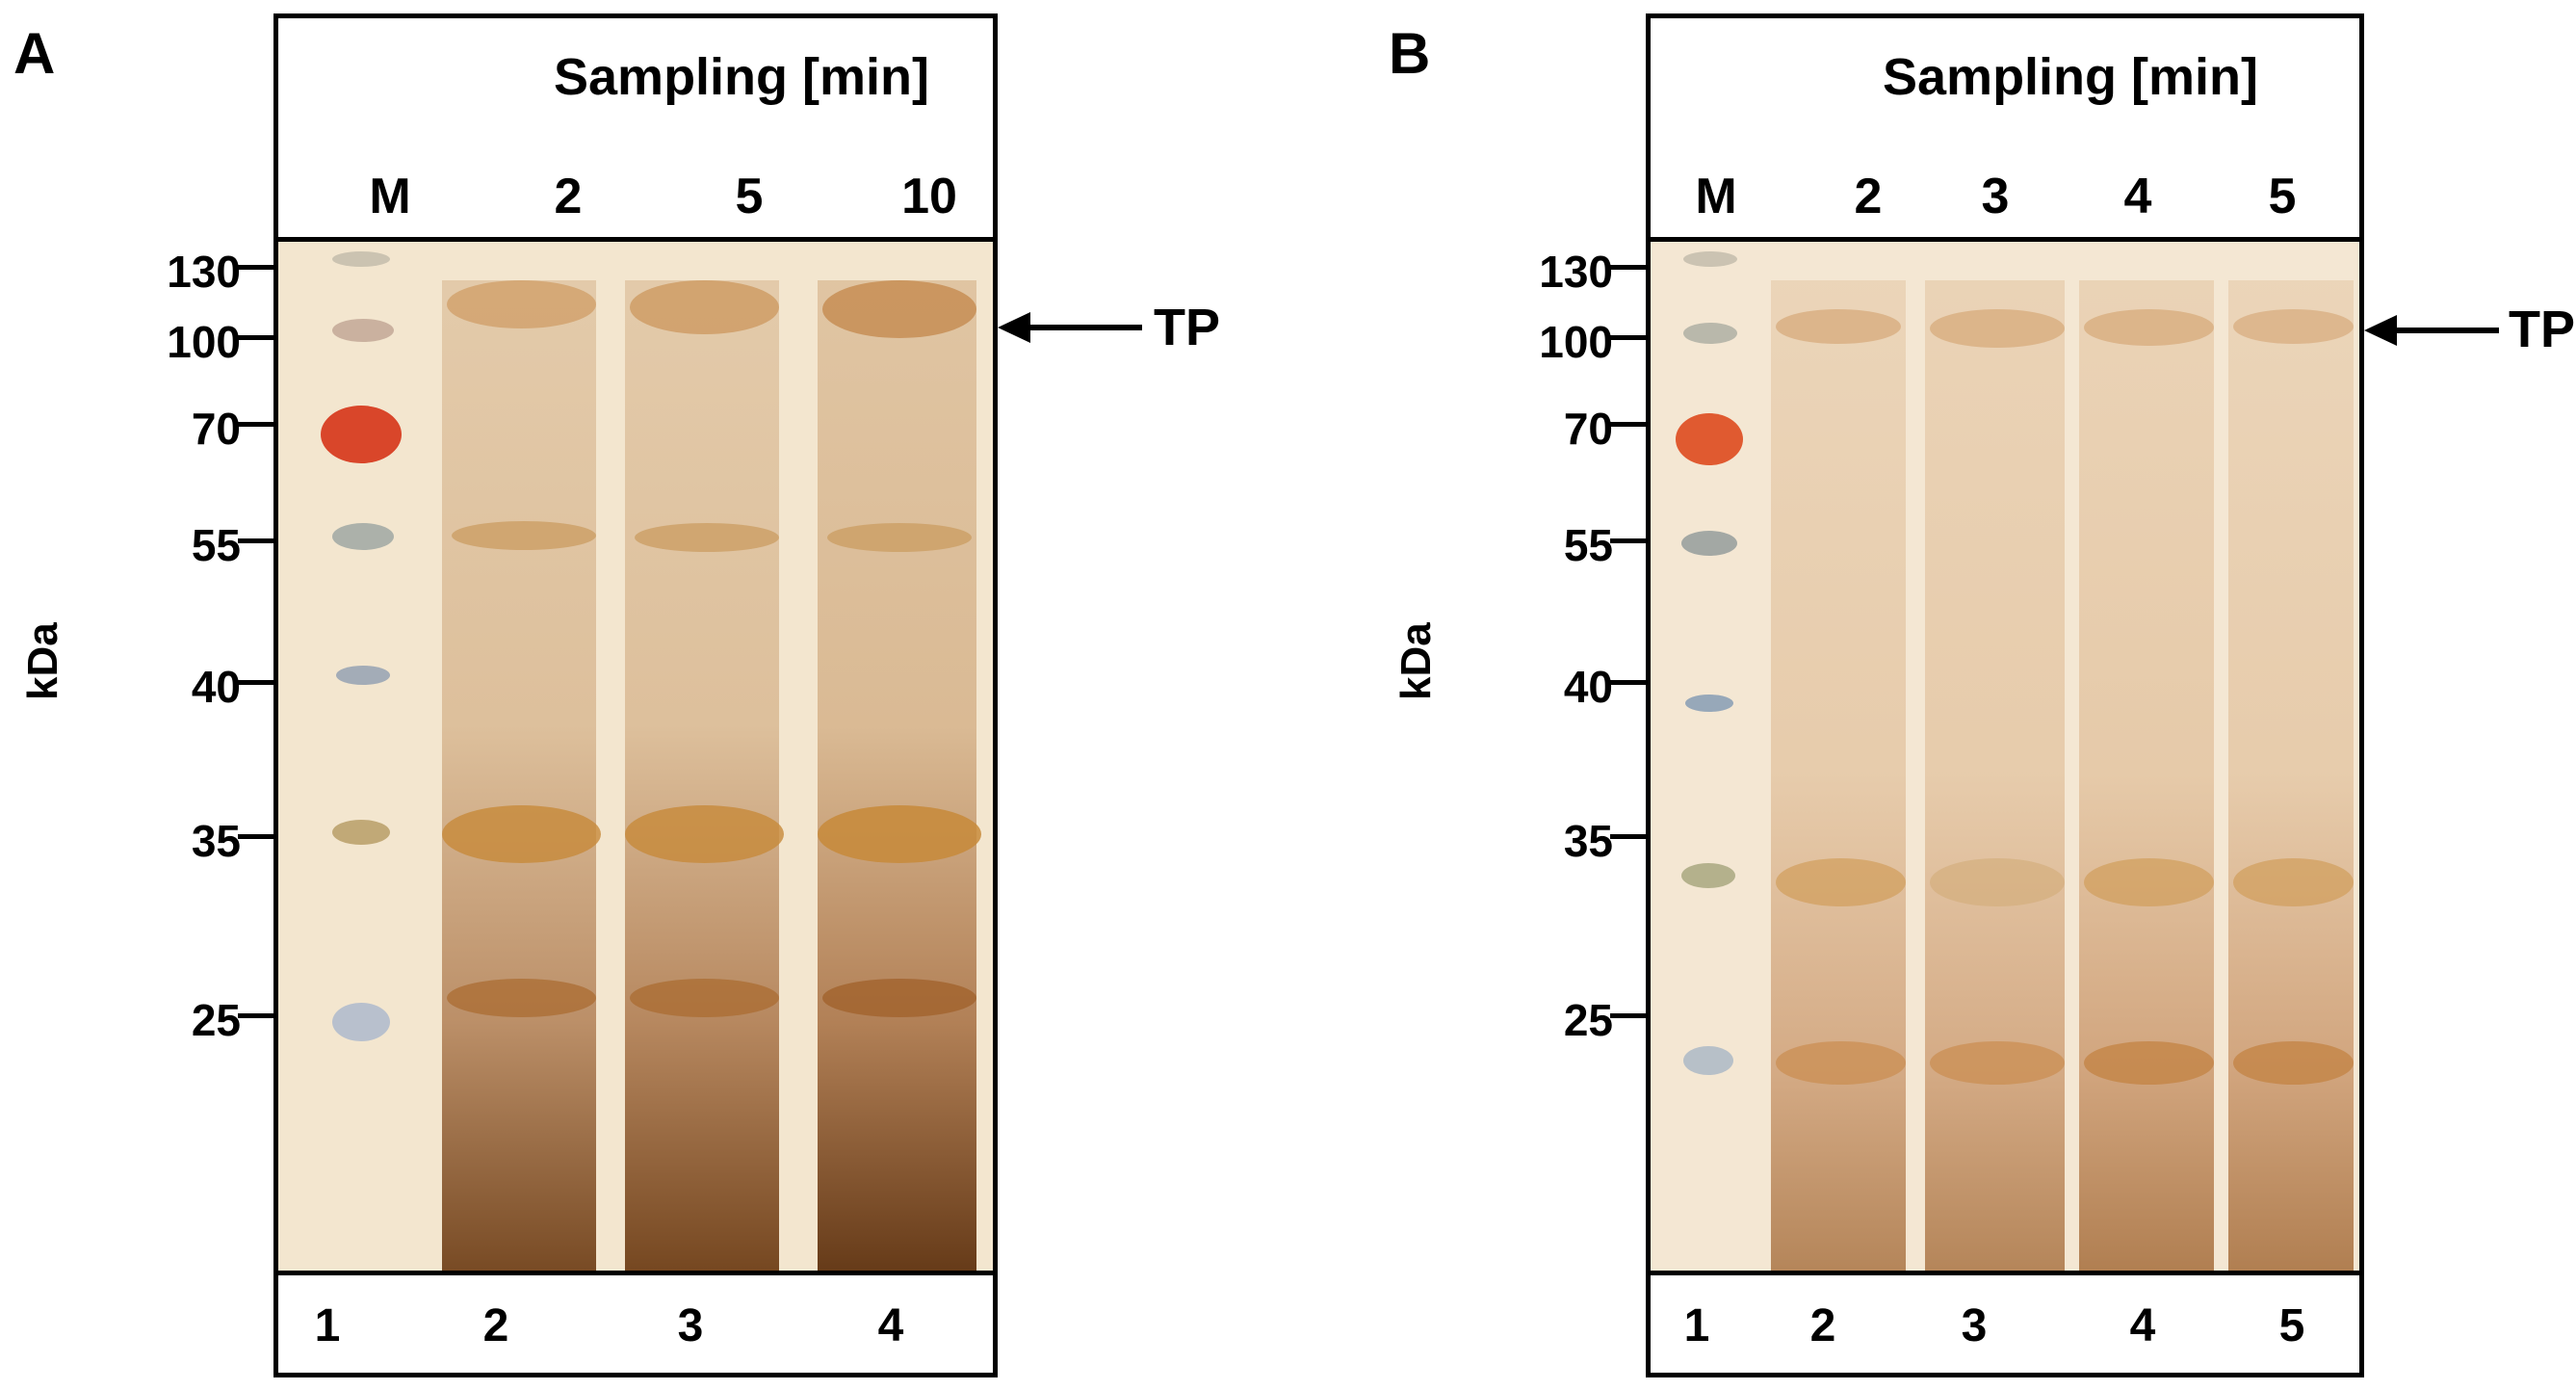 Image resolution: width=2576 pixels, height=1390 pixels. What do you see at coordinates (34, 53) in the screenshot?
I see `panel-letter: A` at bounding box center [34, 53].